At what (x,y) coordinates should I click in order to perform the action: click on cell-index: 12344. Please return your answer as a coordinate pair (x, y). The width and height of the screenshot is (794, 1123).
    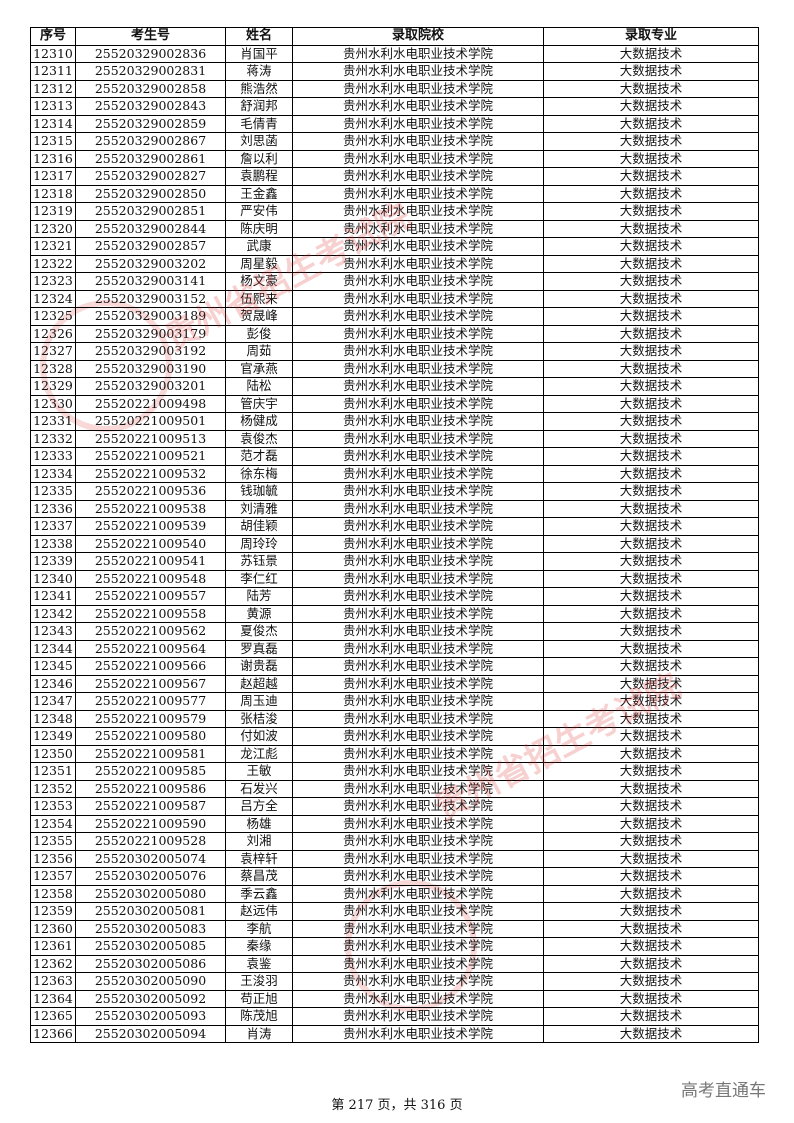
    Looking at the image, I should click on (53, 648).